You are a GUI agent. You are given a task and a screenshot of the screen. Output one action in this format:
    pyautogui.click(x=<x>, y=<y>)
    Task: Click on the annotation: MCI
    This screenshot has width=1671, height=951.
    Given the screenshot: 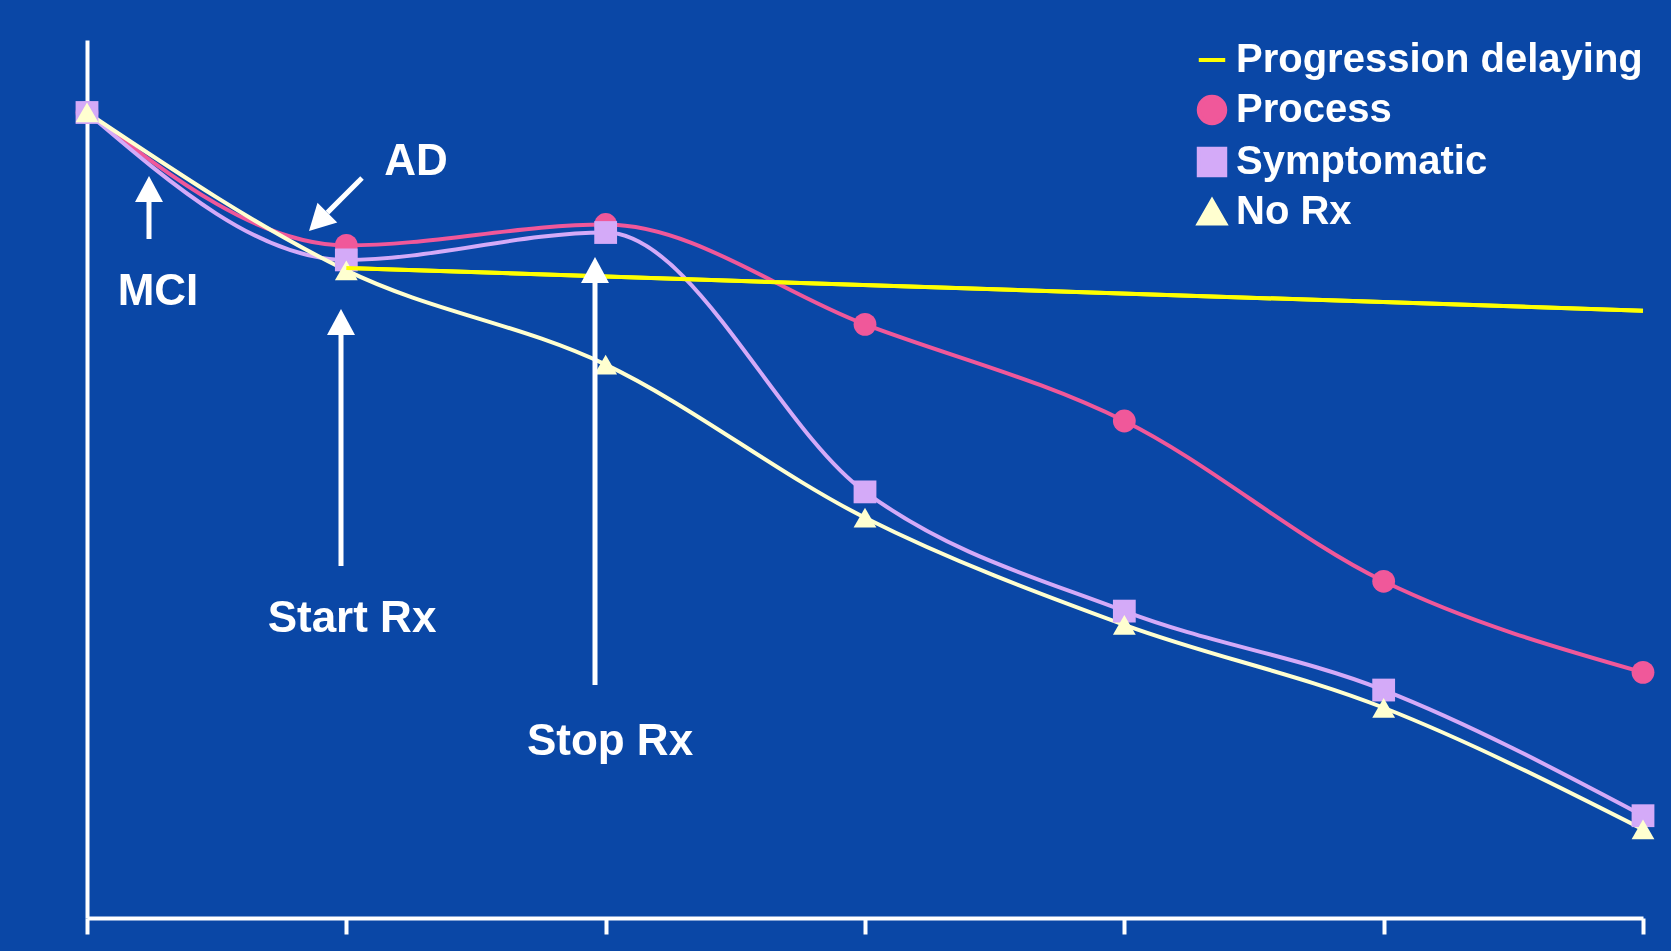 What is the action you would take?
    pyautogui.click(x=158, y=289)
    